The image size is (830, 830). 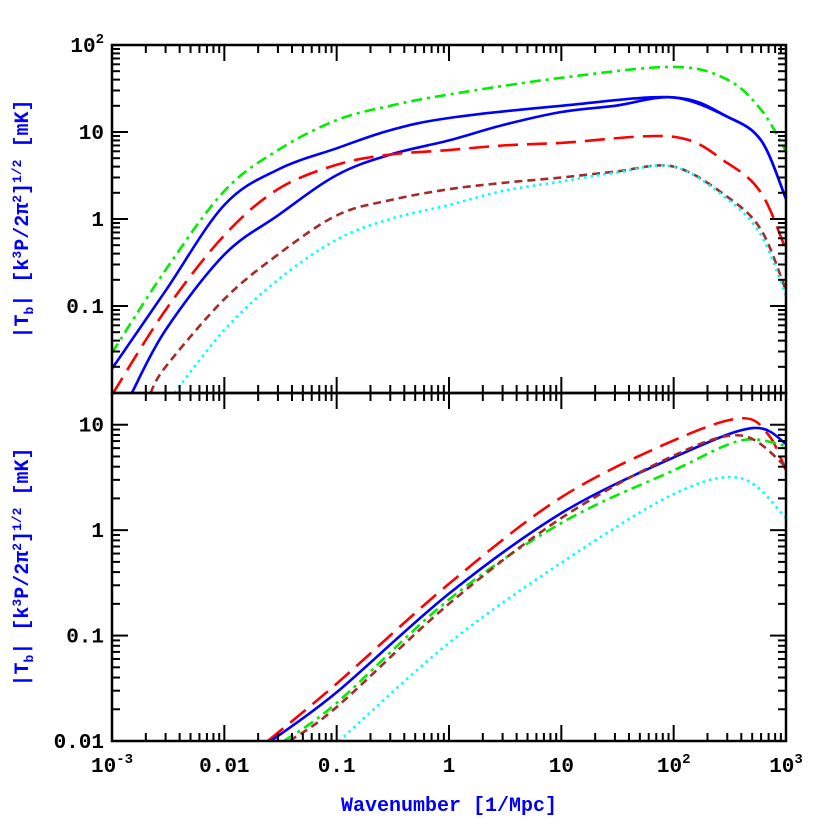 I want to click on top-y-tick-label: 1, so click(x=97, y=221).